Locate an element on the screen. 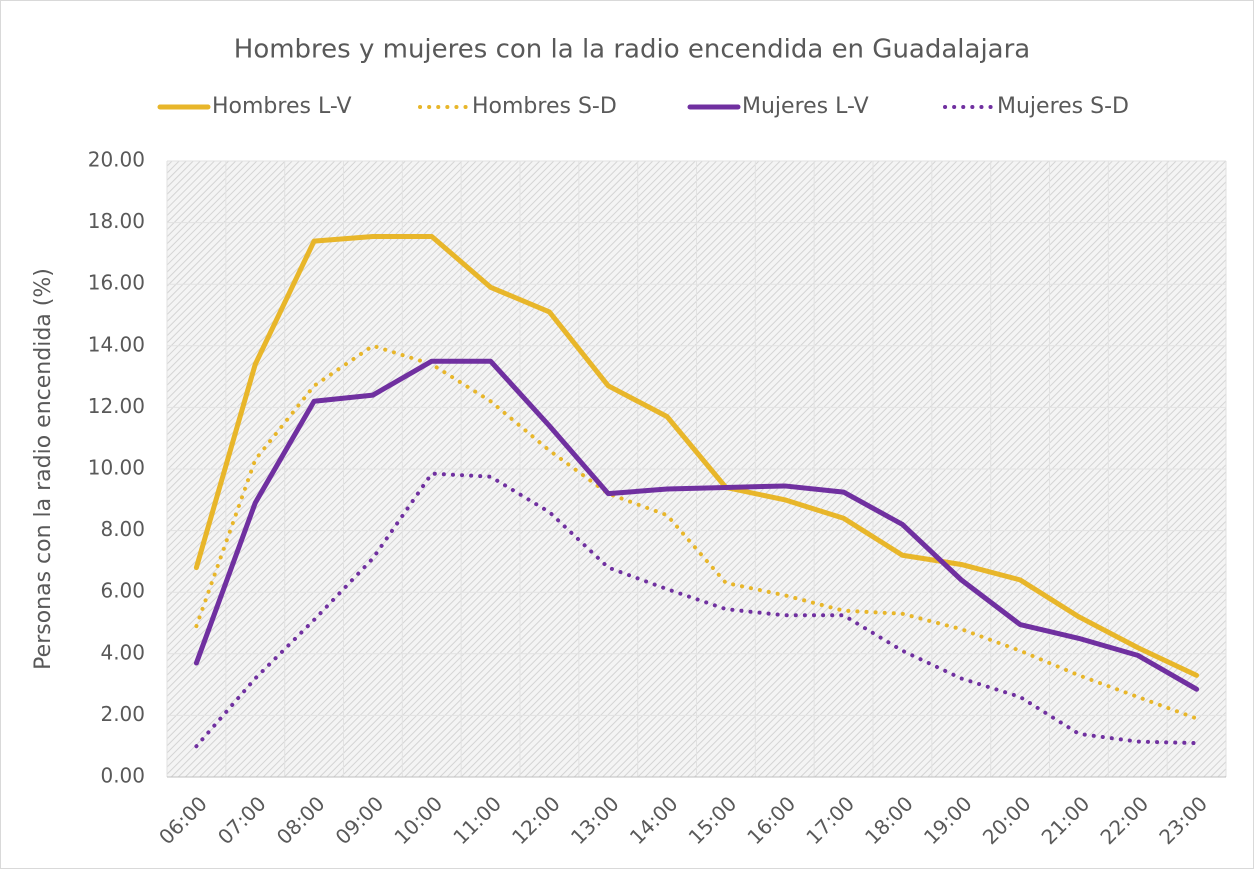 The image size is (1254, 869). y-tick-label: 8.00 is located at coordinates (122, 529).